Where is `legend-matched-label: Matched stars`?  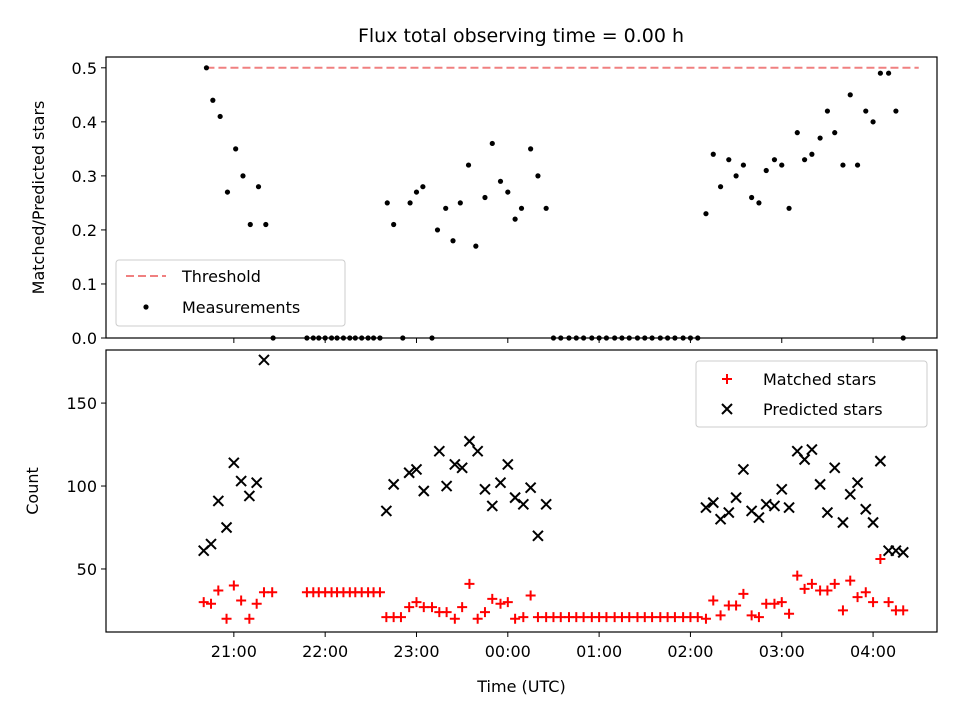 legend-matched-label: Matched stars is located at coordinates (819, 379).